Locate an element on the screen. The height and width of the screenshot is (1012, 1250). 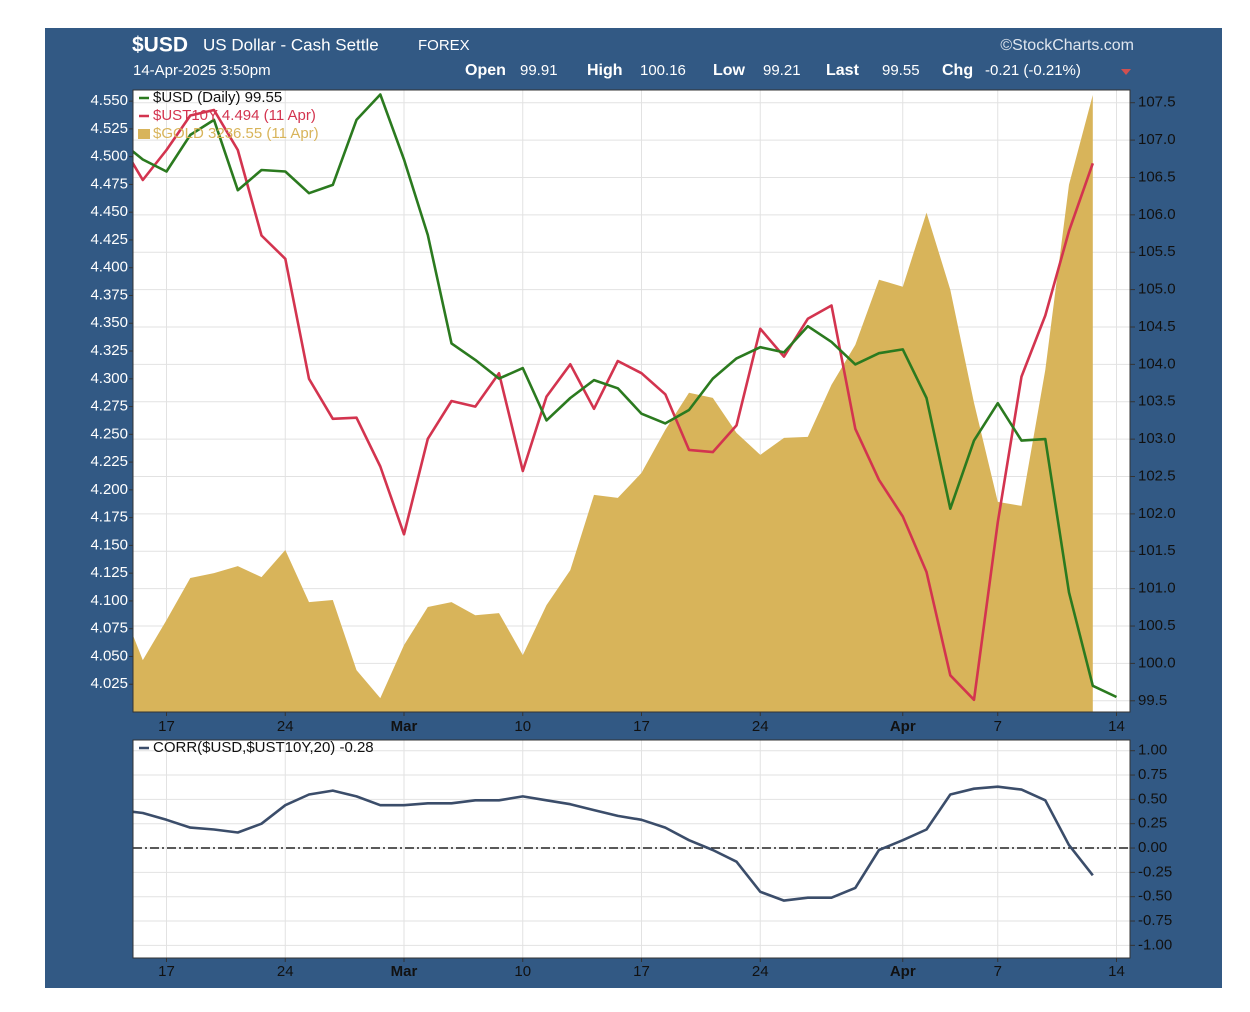
y2-tick-label: 107.0 is located at coordinates (1157, 139).